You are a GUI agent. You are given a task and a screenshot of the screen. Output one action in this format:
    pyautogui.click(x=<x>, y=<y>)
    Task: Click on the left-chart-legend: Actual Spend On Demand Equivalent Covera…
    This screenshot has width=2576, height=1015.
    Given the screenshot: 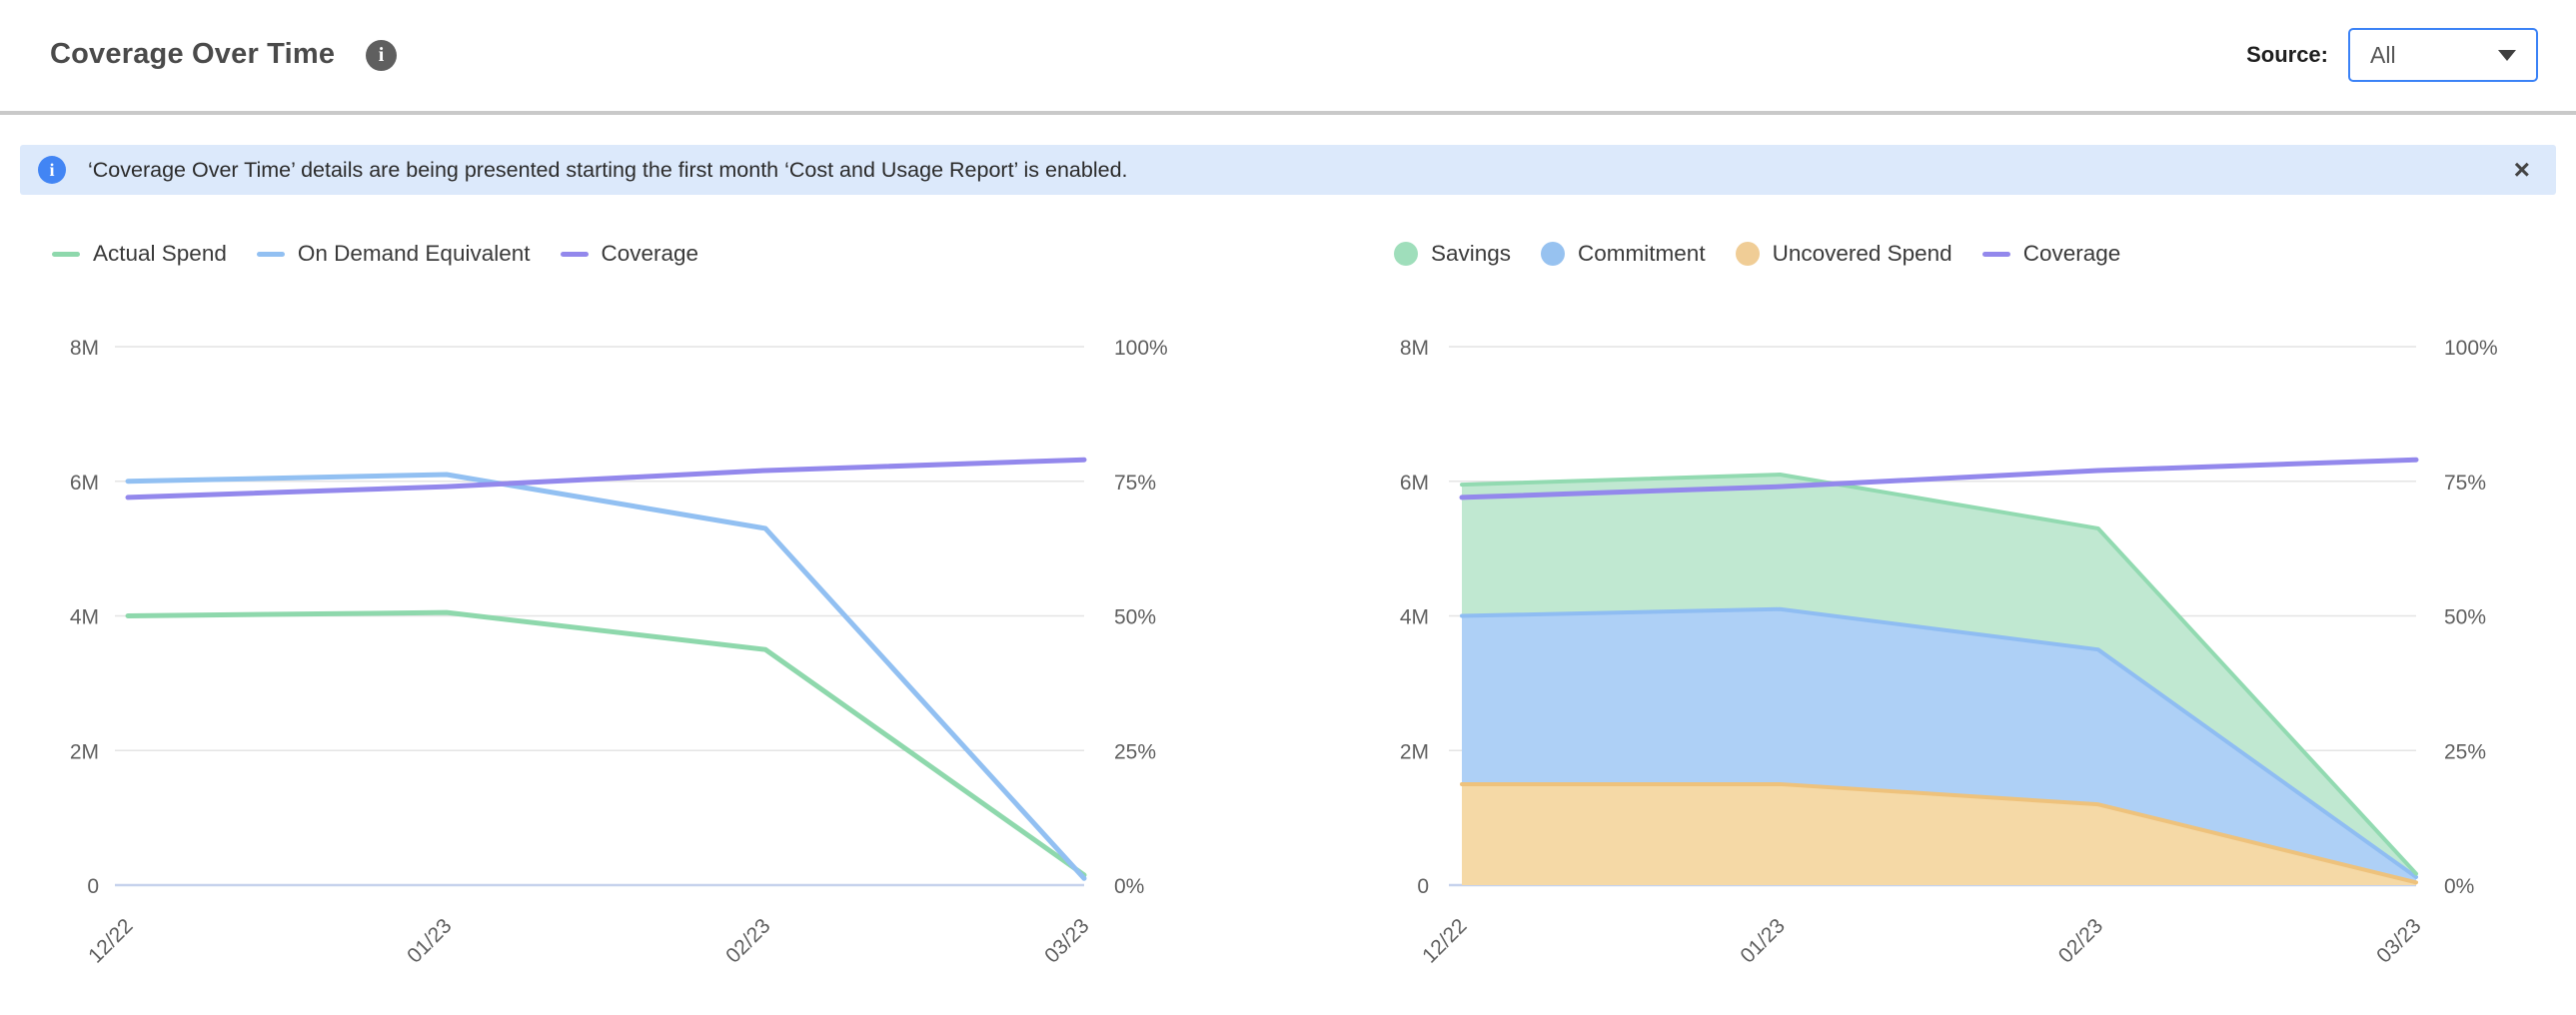 What is the action you would take?
    pyautogui.click(x=375, y=254)
    